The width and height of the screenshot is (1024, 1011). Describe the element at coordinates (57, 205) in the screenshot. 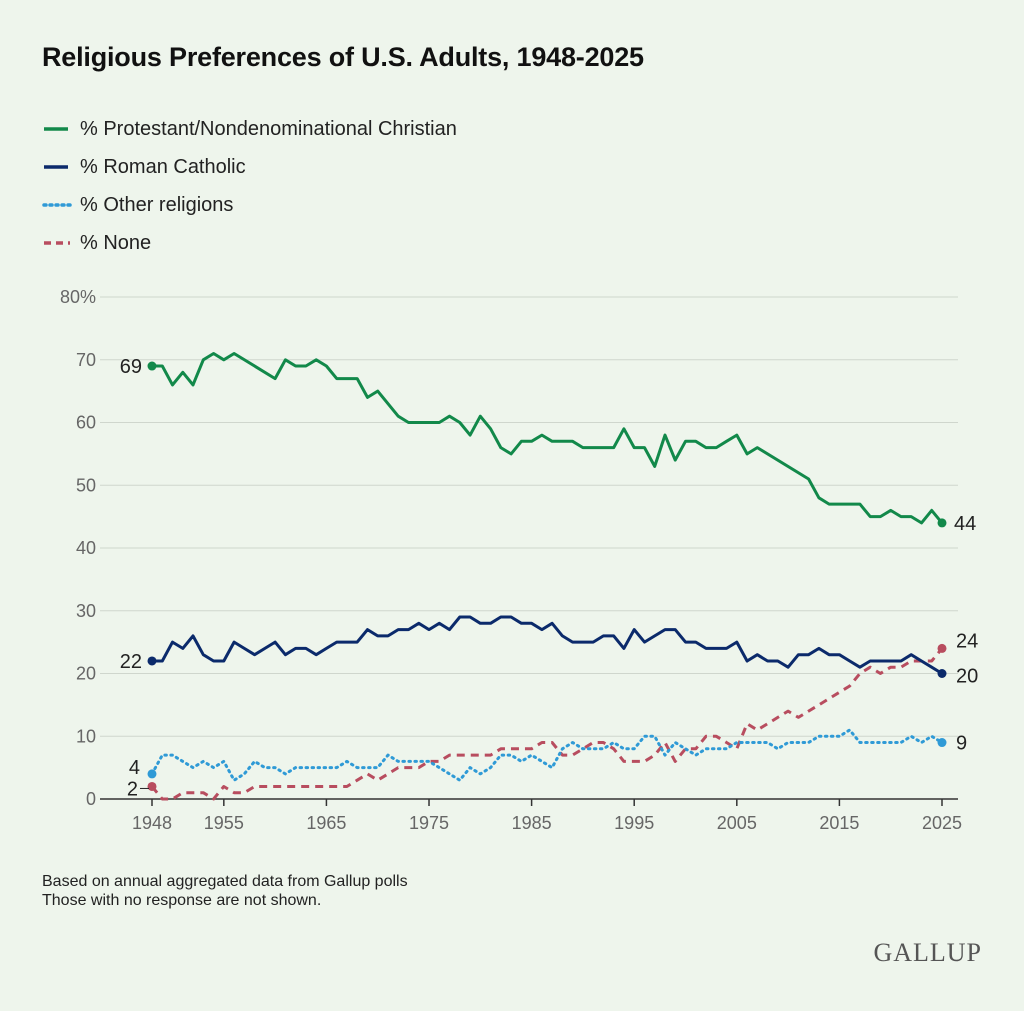

I see `legend-swatch-other` at that location.